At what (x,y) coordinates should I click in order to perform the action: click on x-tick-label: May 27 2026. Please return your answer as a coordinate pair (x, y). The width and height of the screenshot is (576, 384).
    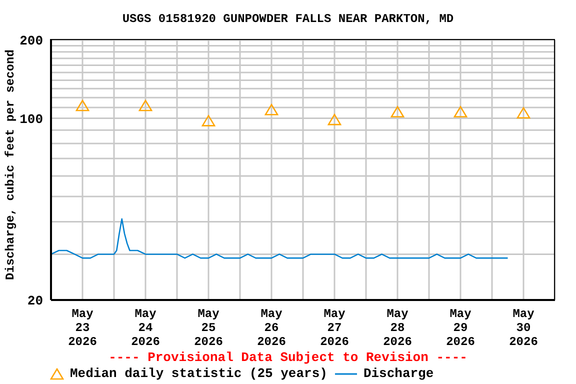
    Looking at the image, I should click on (334, 328).